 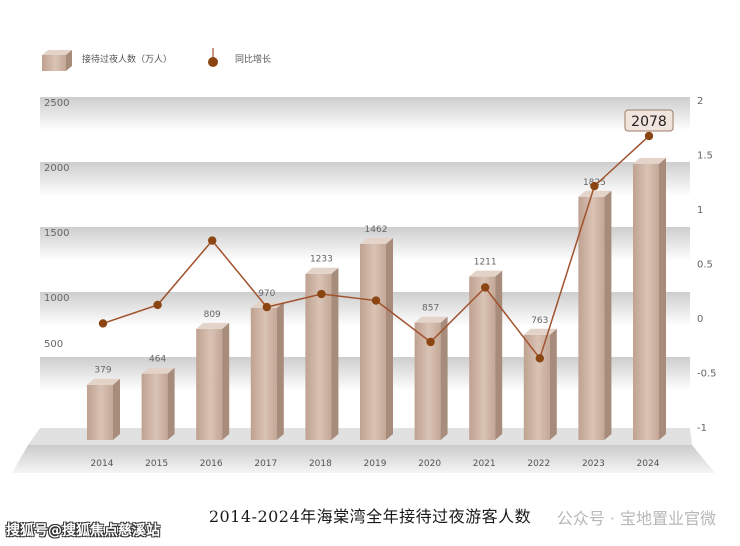 I want to click on bar-data-label: 970, so click(x=266, y=294).